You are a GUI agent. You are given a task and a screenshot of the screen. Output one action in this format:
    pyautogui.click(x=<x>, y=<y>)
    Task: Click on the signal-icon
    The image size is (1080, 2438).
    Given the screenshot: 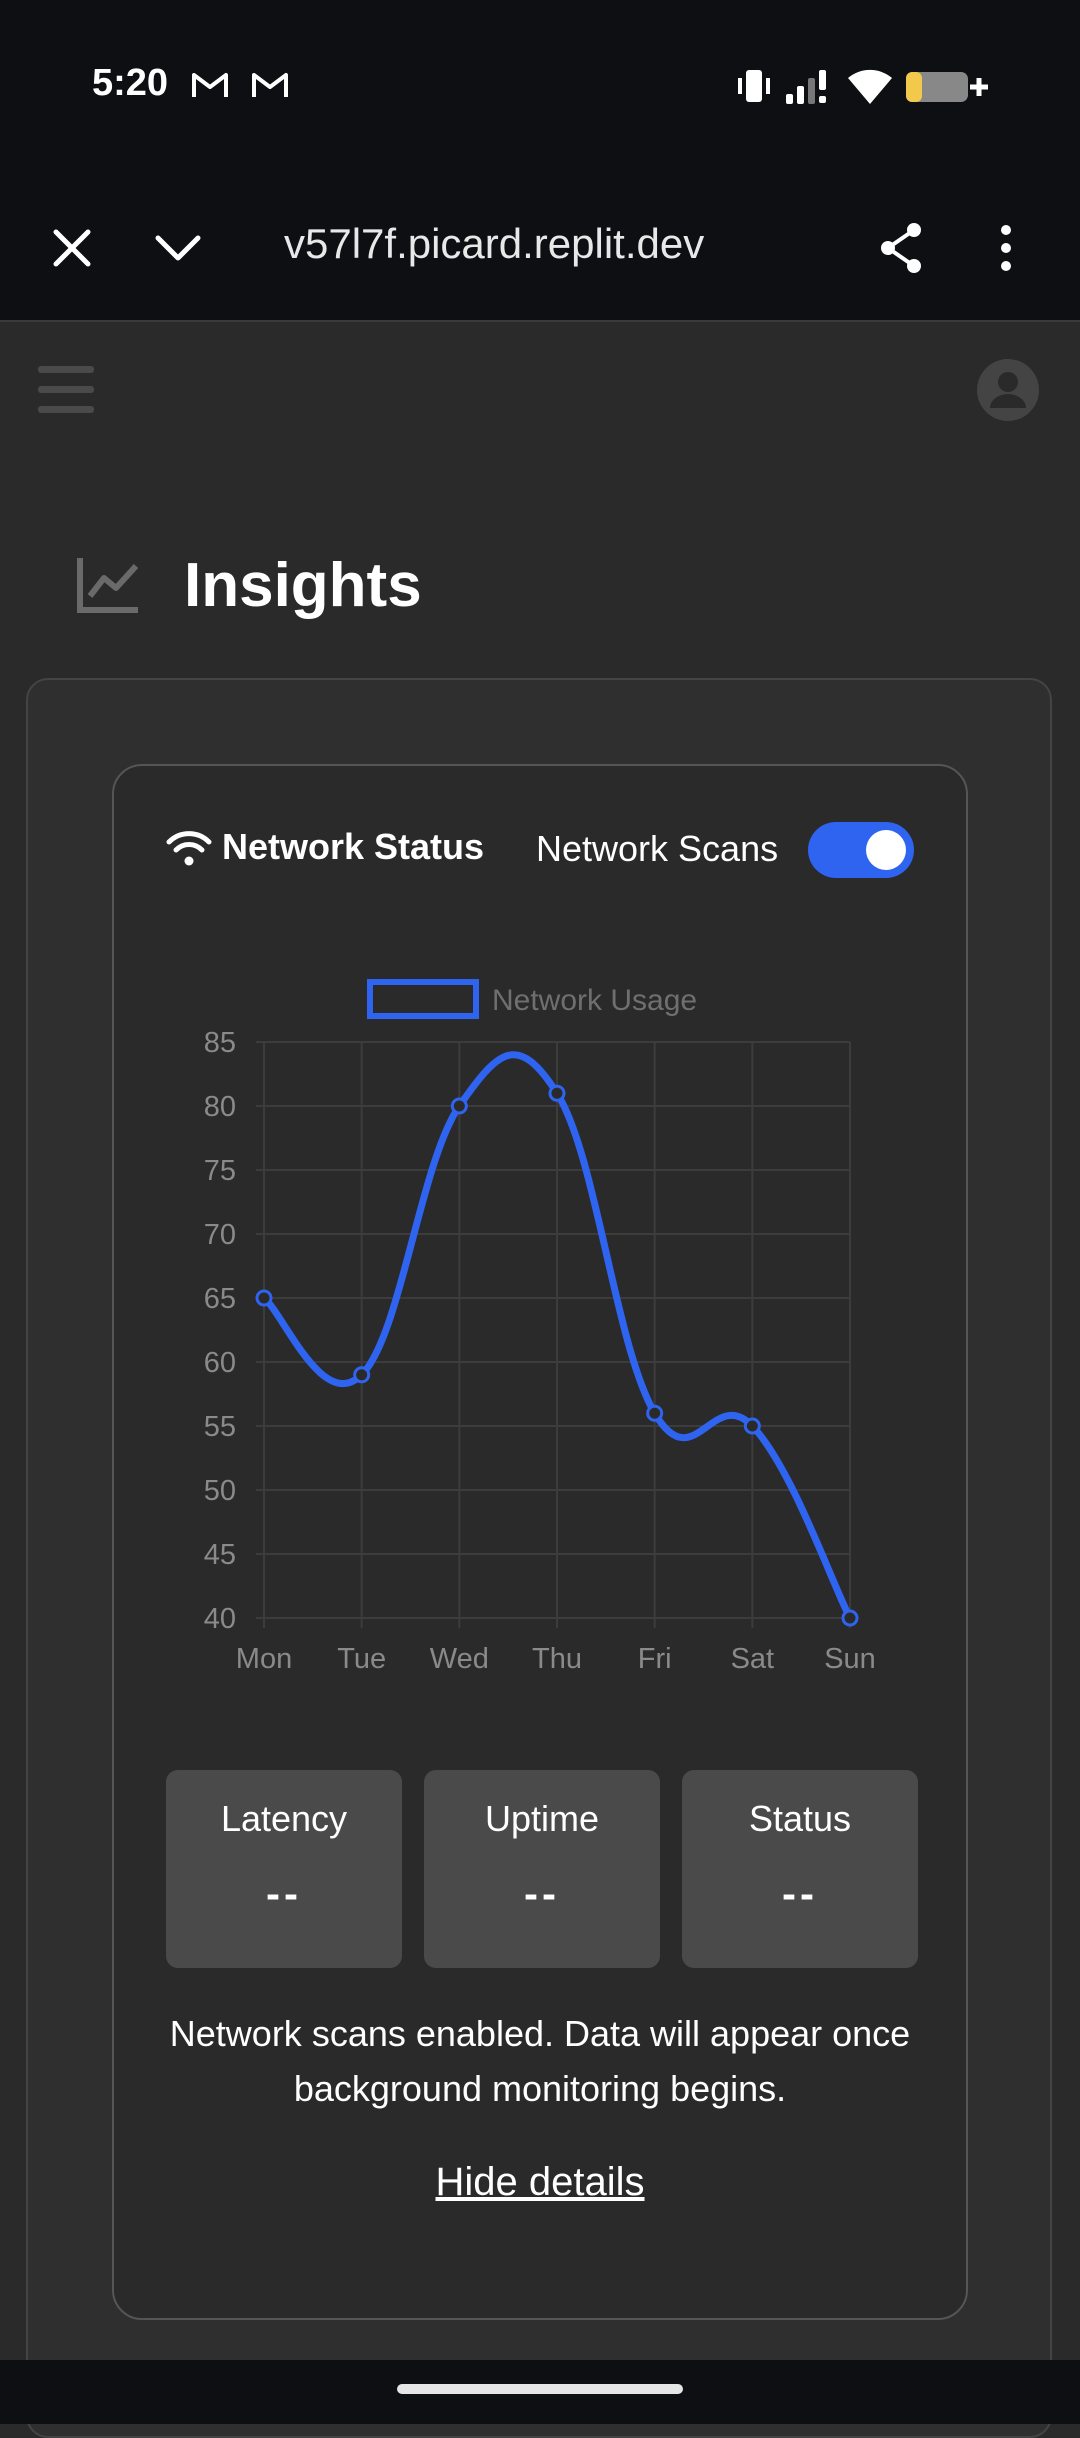 What is the action you would take?
    pyautogui.click(x=806, y=87)
    